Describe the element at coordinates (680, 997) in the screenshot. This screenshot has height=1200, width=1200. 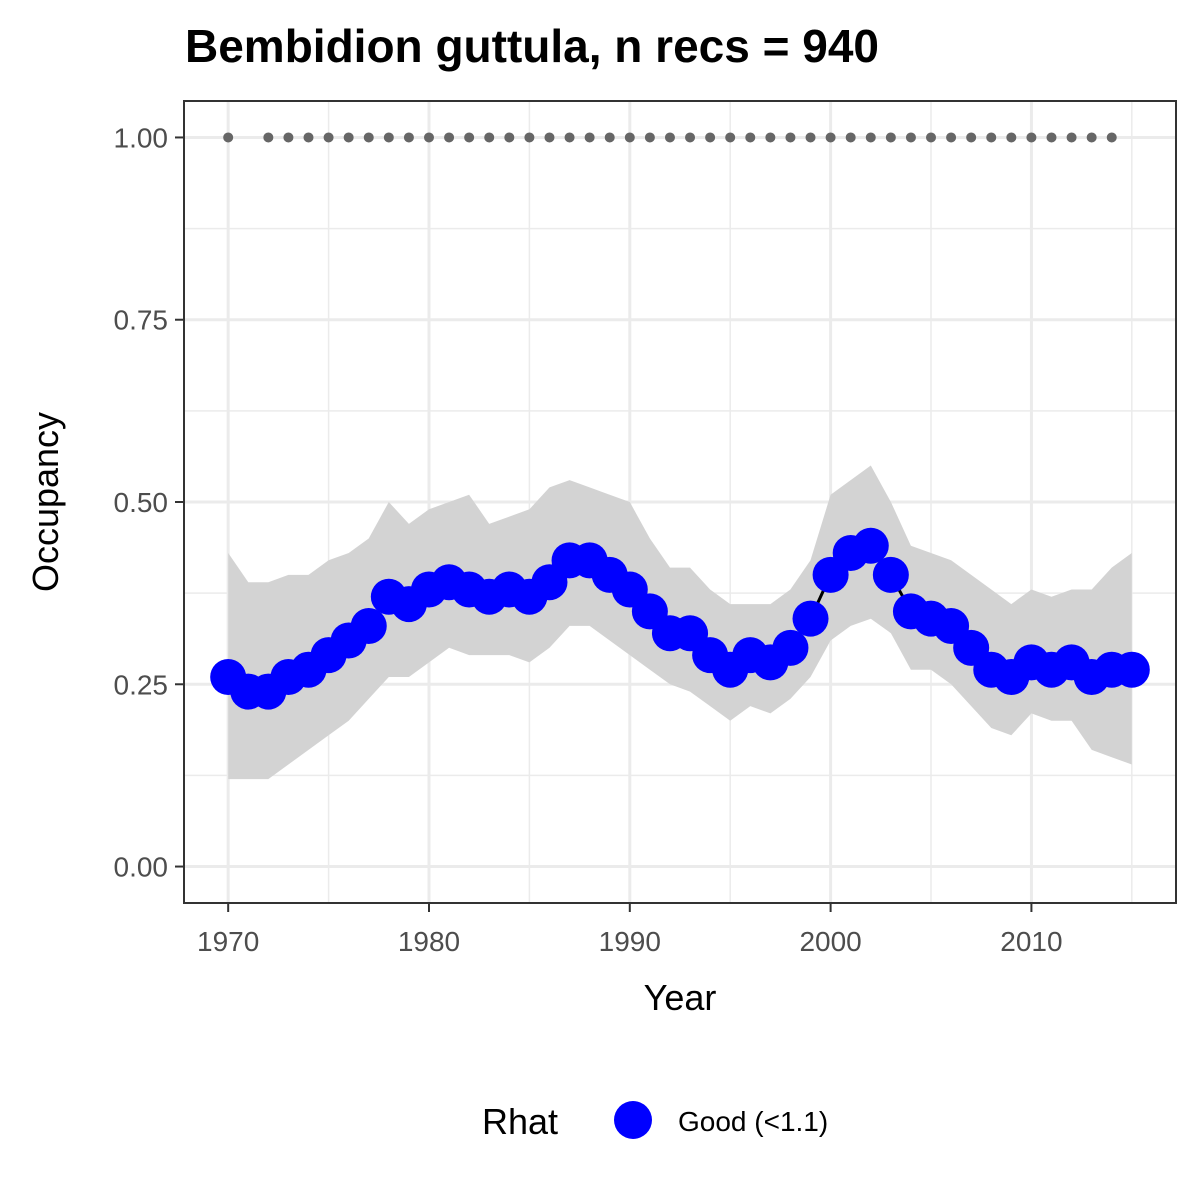
I see `x-axis-title: Year` at that location.